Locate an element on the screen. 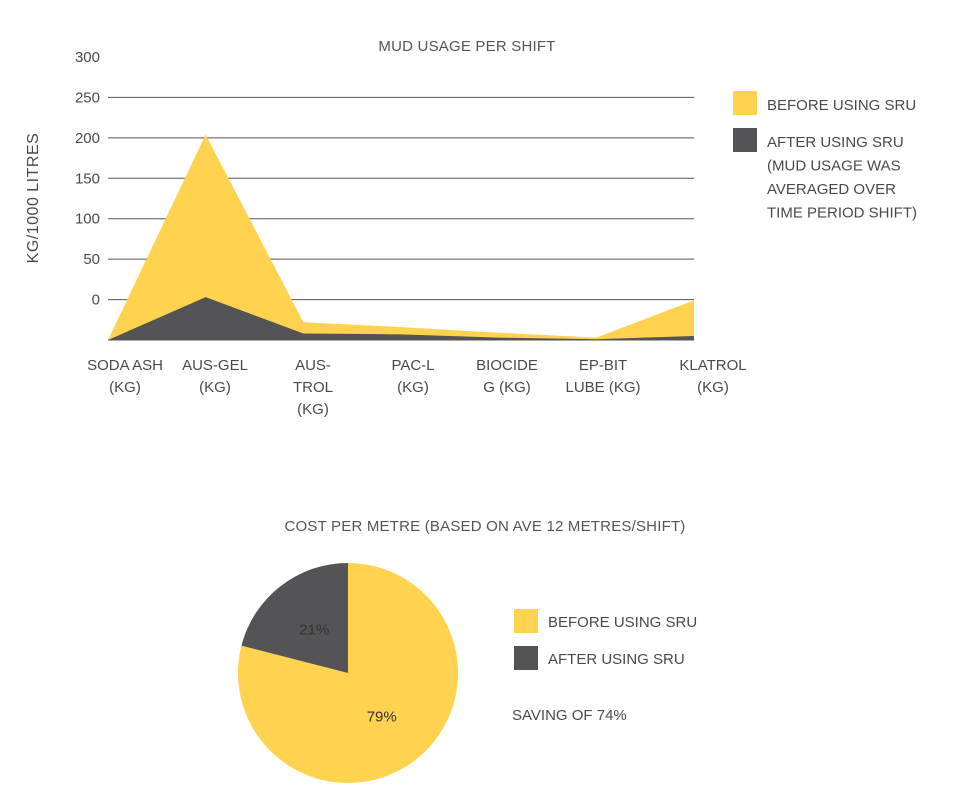  pie-label-before: 79% is located at coordinates (382, 716).